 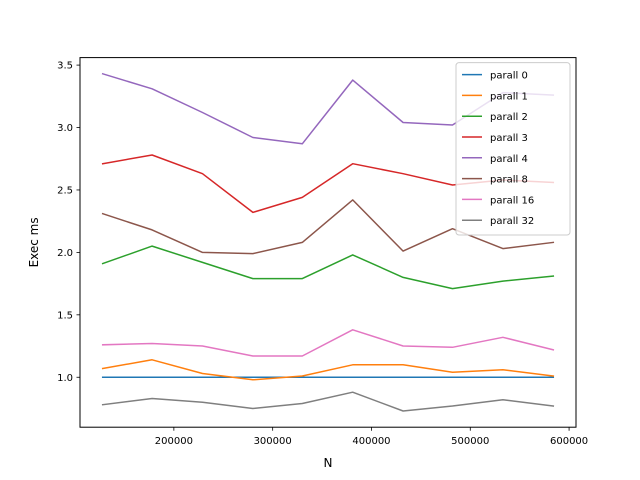 I want to click on legend-label: parall 32, so click(x=512, y=221).